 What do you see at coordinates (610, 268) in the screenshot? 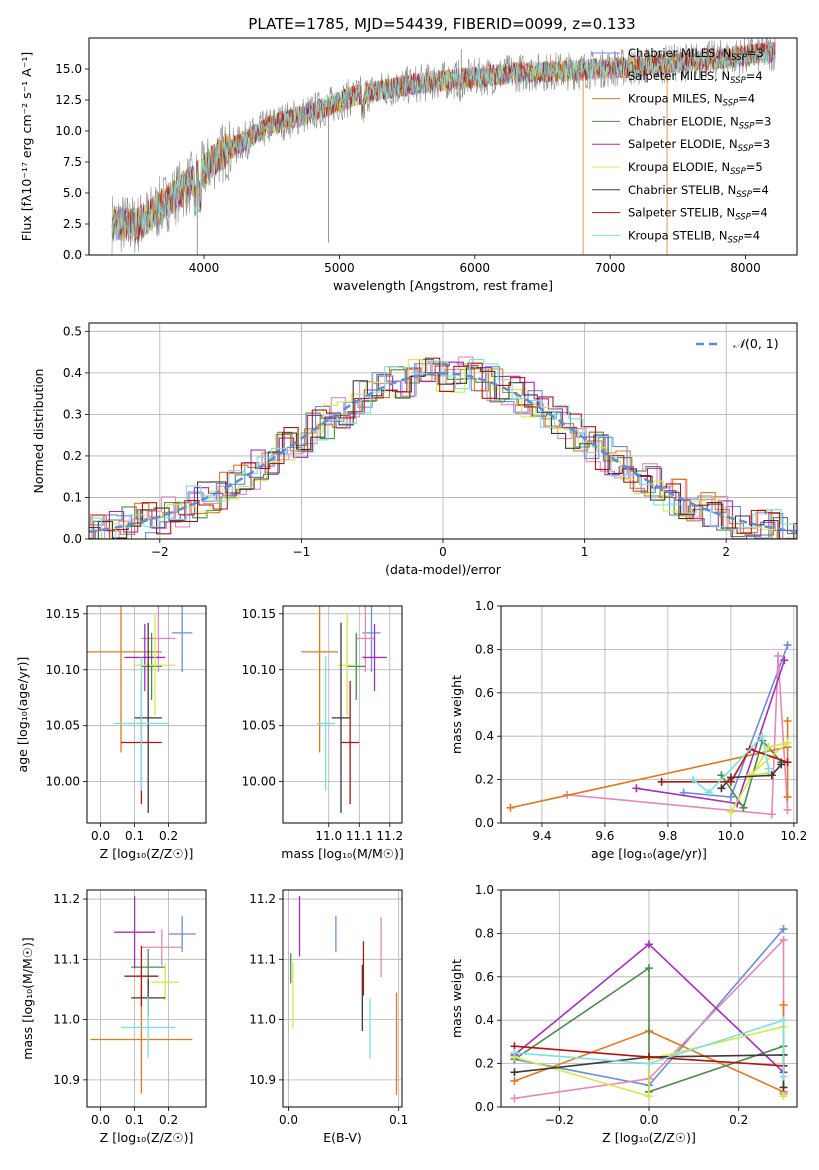
I see `x-tick-label: 7000` at bounding box center [610, 268].